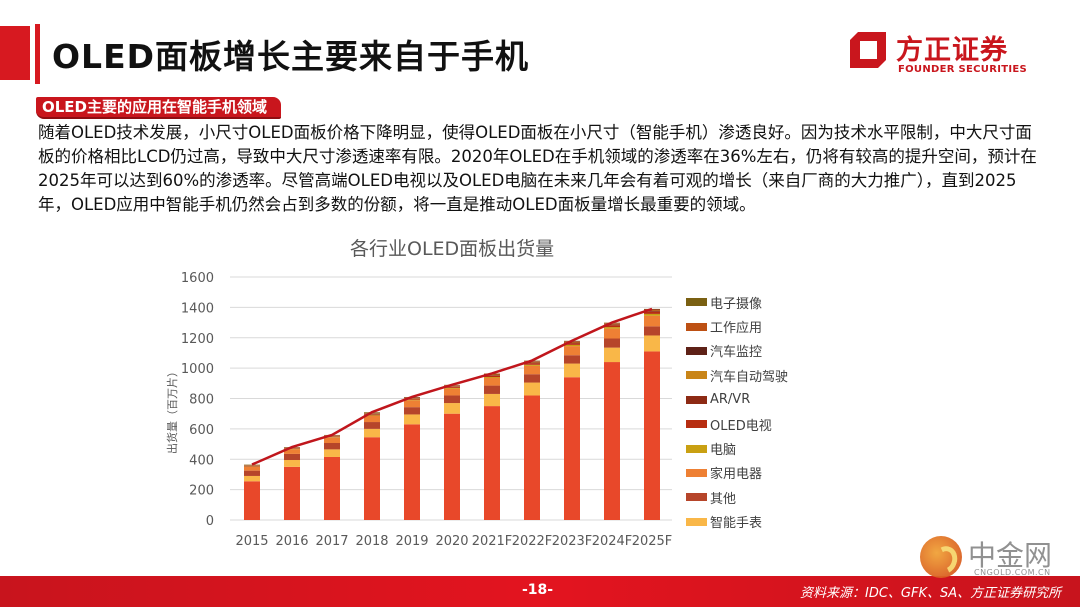  Describe the element at coordinates (1010, 555) in the screenshot. I see `watermark-name: 中金网` at that location.